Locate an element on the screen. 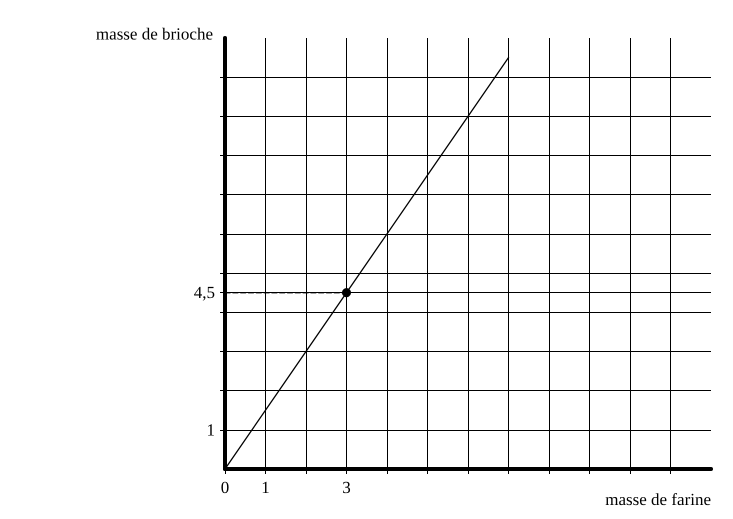 The image size is (733, 519). x-tick-label: 1 is located at coordinates (265, 487).